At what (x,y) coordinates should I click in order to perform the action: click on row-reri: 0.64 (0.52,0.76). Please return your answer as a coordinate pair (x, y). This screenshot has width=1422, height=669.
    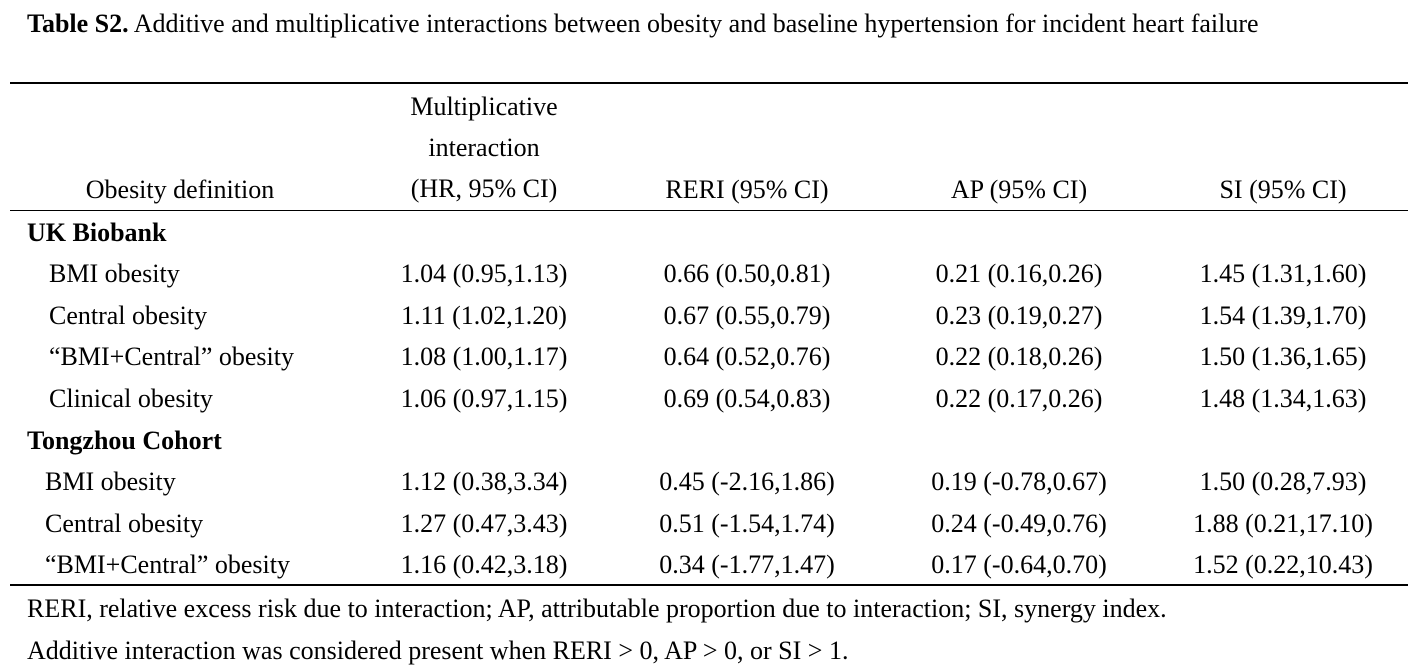
    Looking at the image, I should click on (747, 356).